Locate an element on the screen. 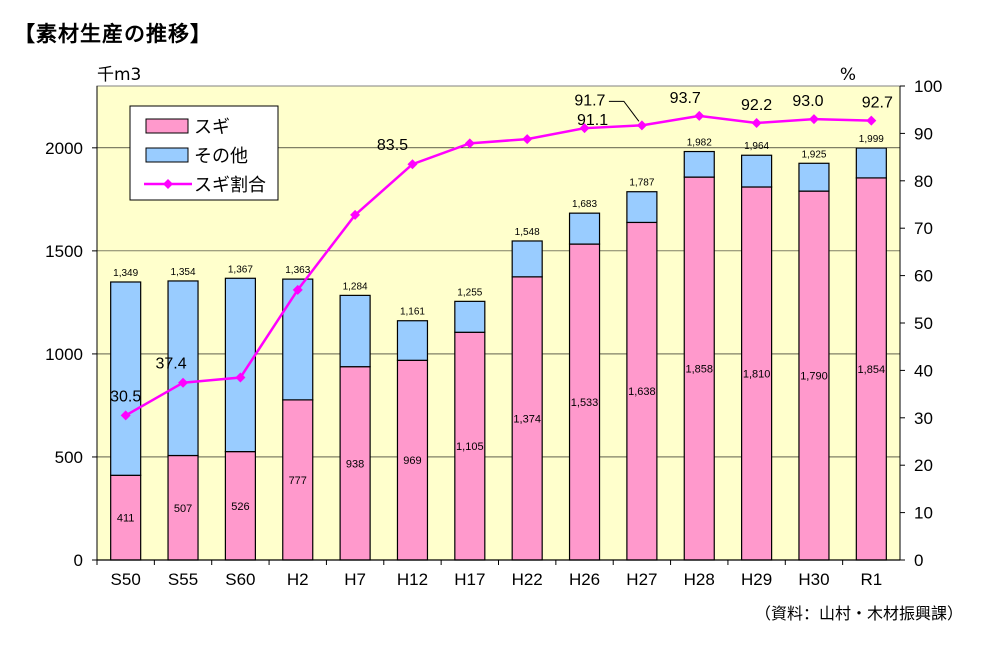  right-tick-label: 30 is located at coordinates (923, 418).